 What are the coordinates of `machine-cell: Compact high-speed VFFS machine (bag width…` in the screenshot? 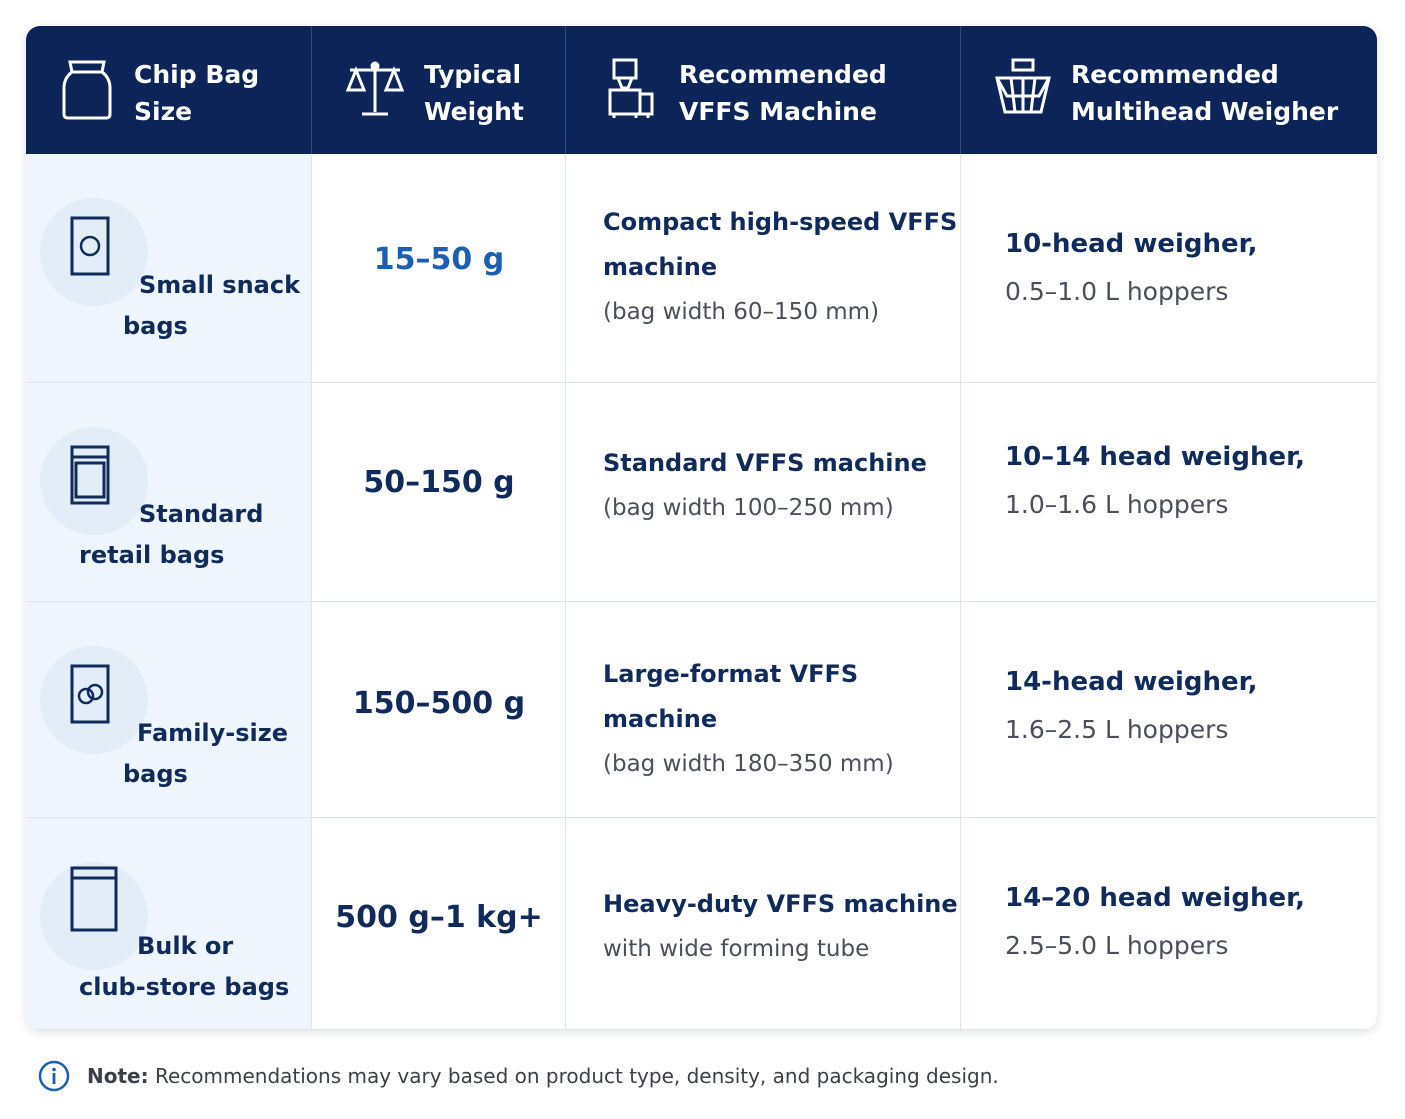 It's located at (763, 268).